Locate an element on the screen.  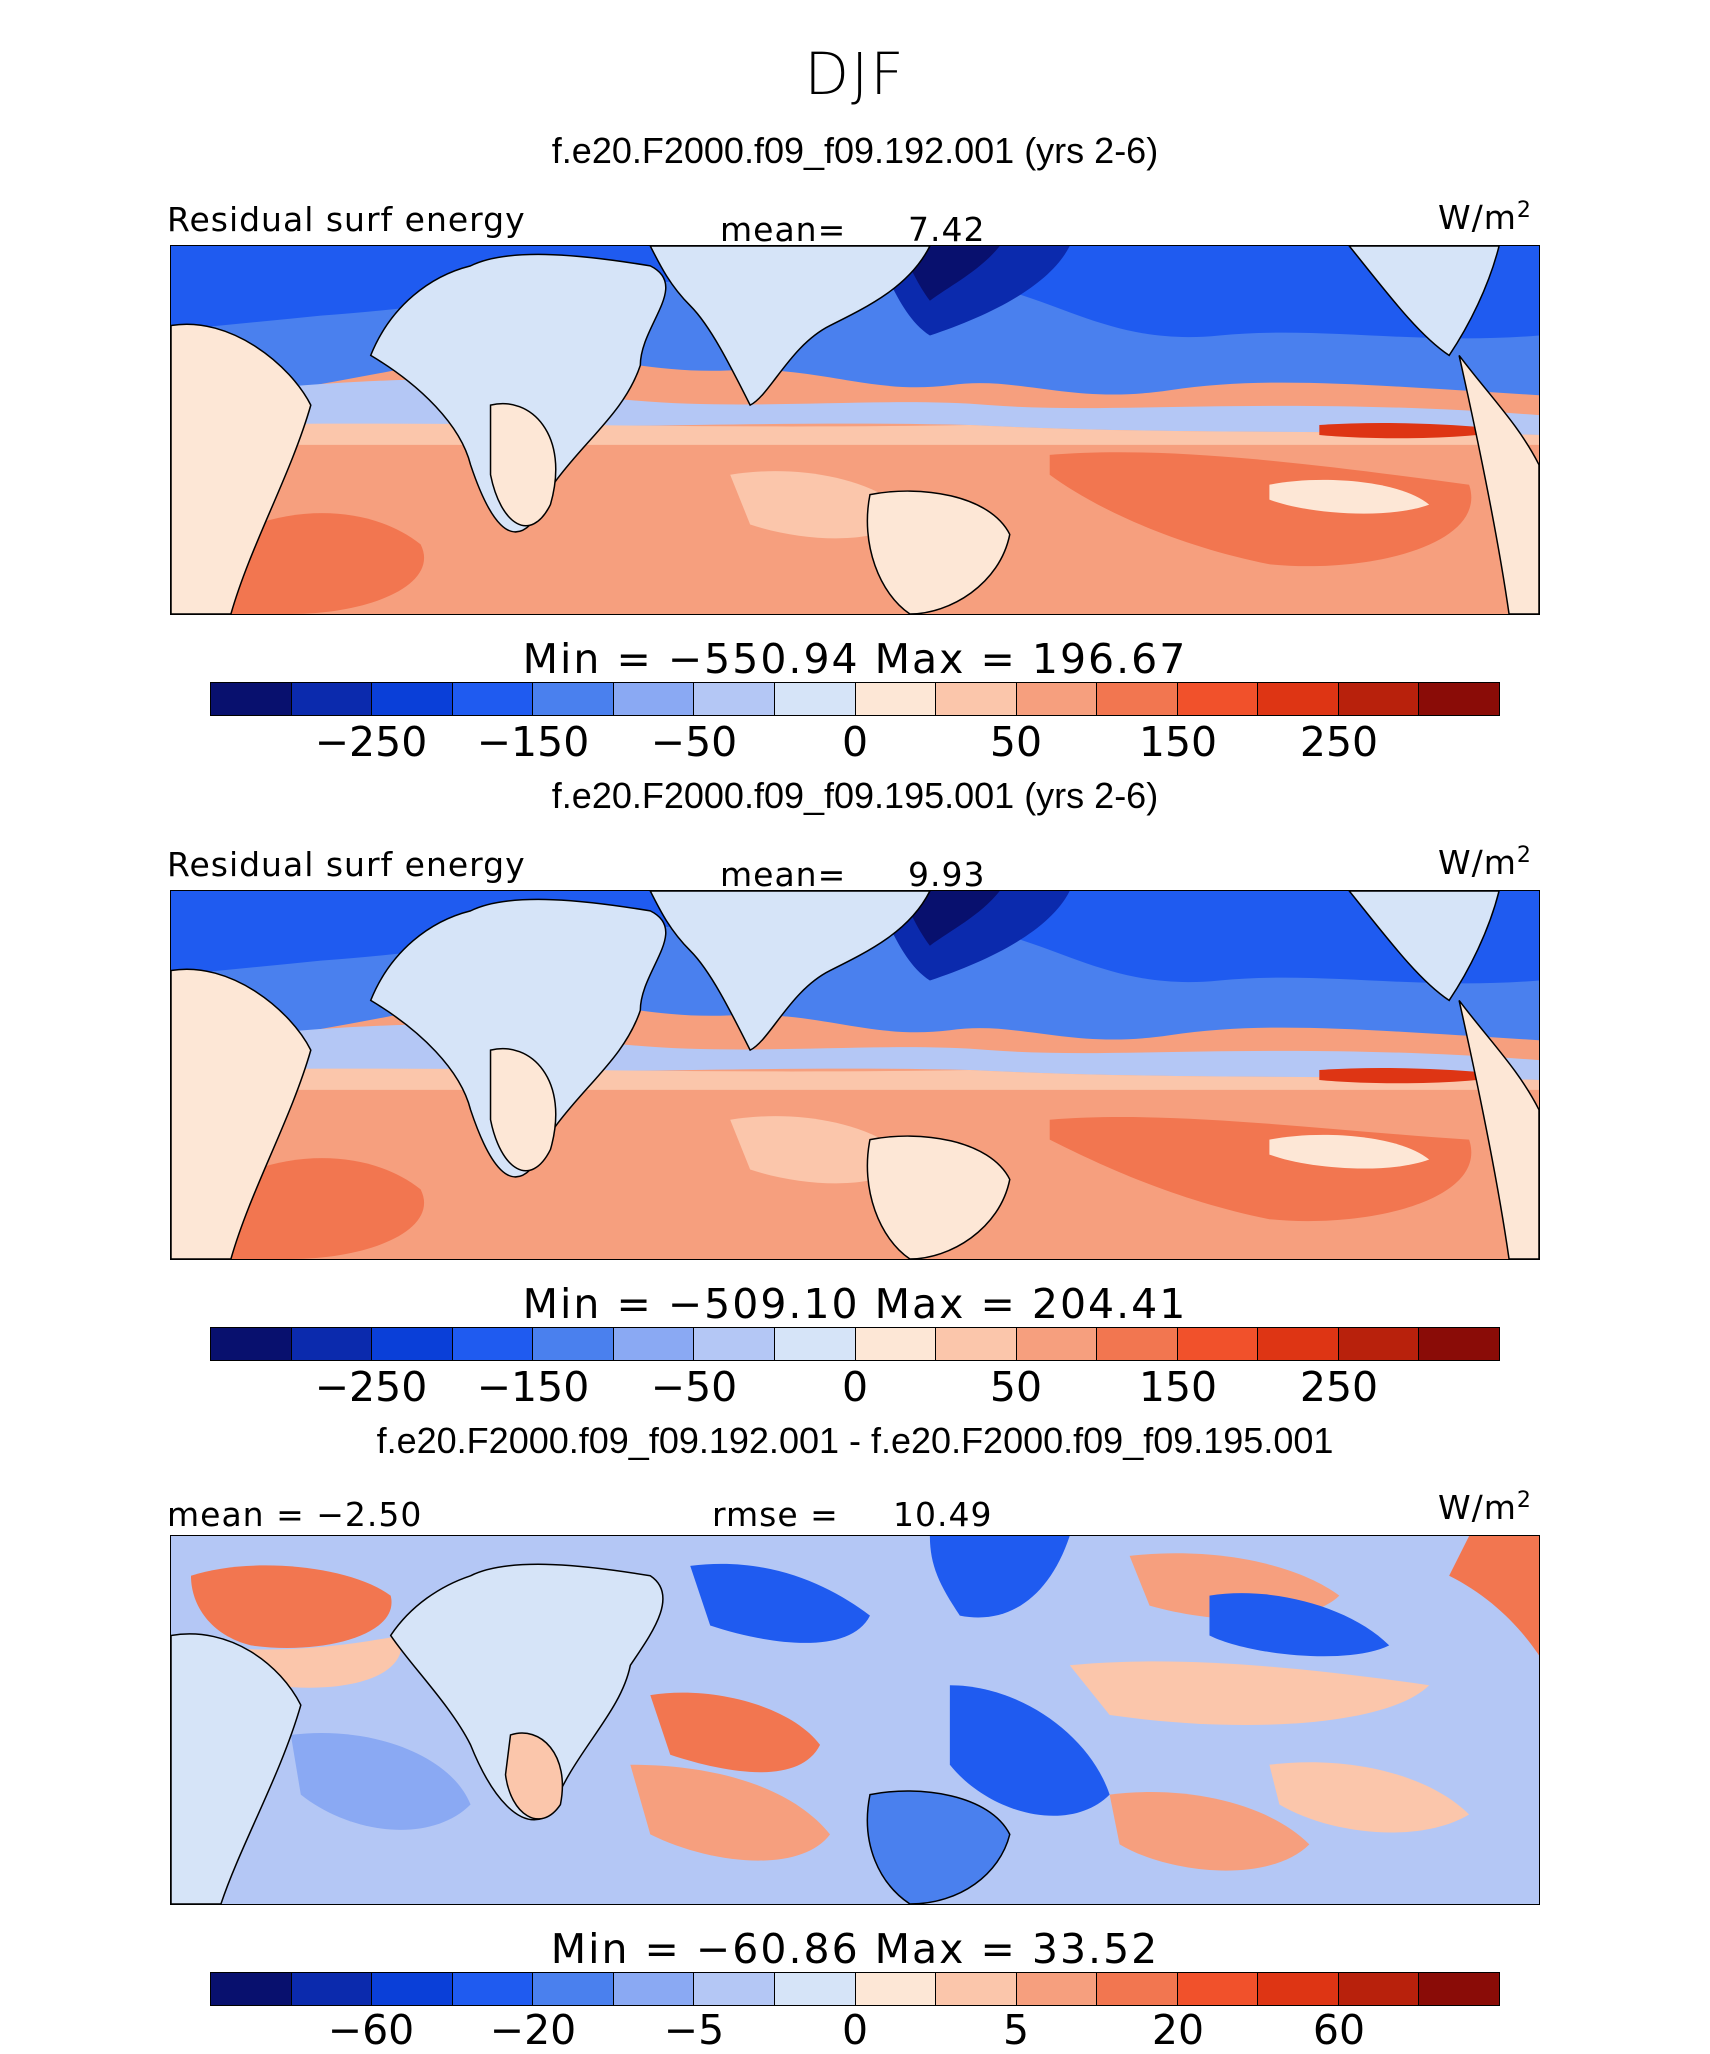
panel-2-tick-6: 250 is located at coordinates (1339, 1387).